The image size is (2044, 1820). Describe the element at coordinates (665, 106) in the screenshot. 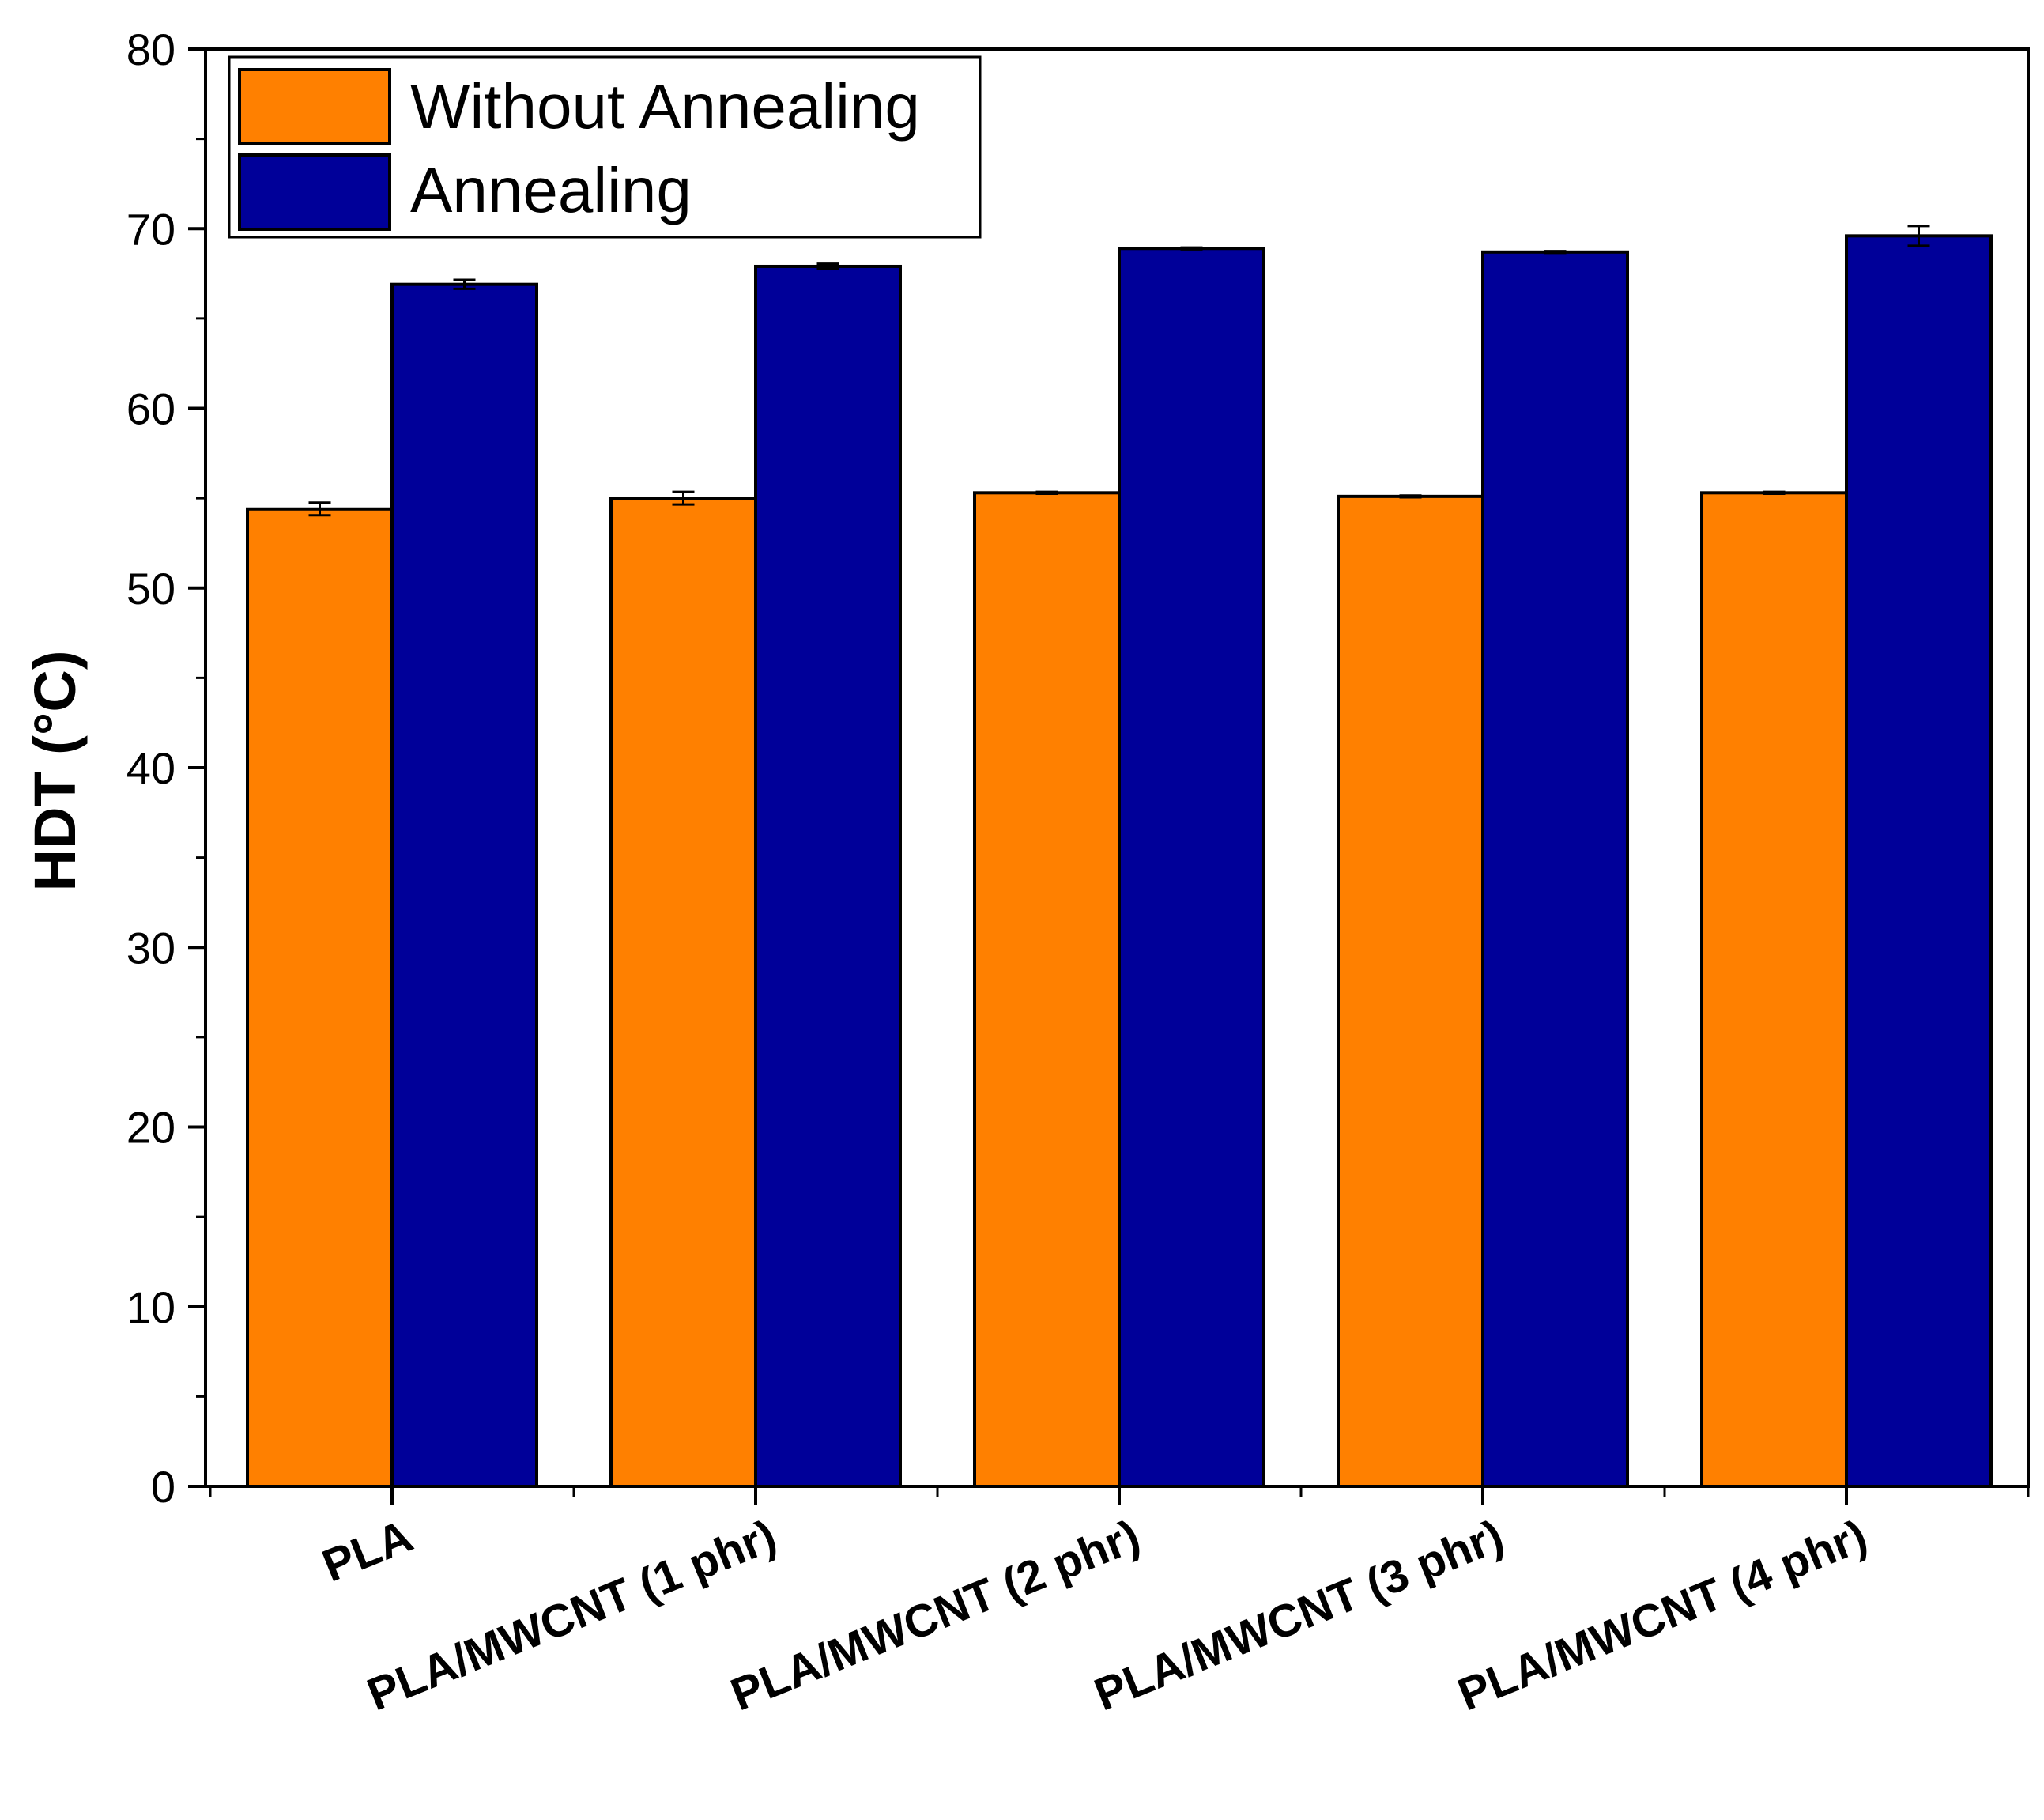

I see `legend-label-without-annealing: Without Annealing` at that location.